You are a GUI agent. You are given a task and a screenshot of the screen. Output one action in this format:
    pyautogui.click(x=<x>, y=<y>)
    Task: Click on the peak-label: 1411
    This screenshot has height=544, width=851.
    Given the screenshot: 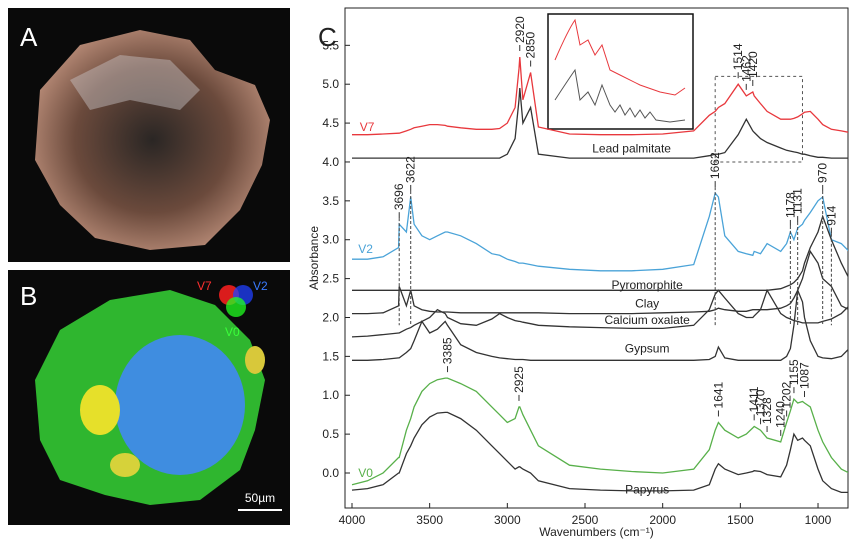 What is the action you would take?
    pyautogui.click(x=754, y=399)
    